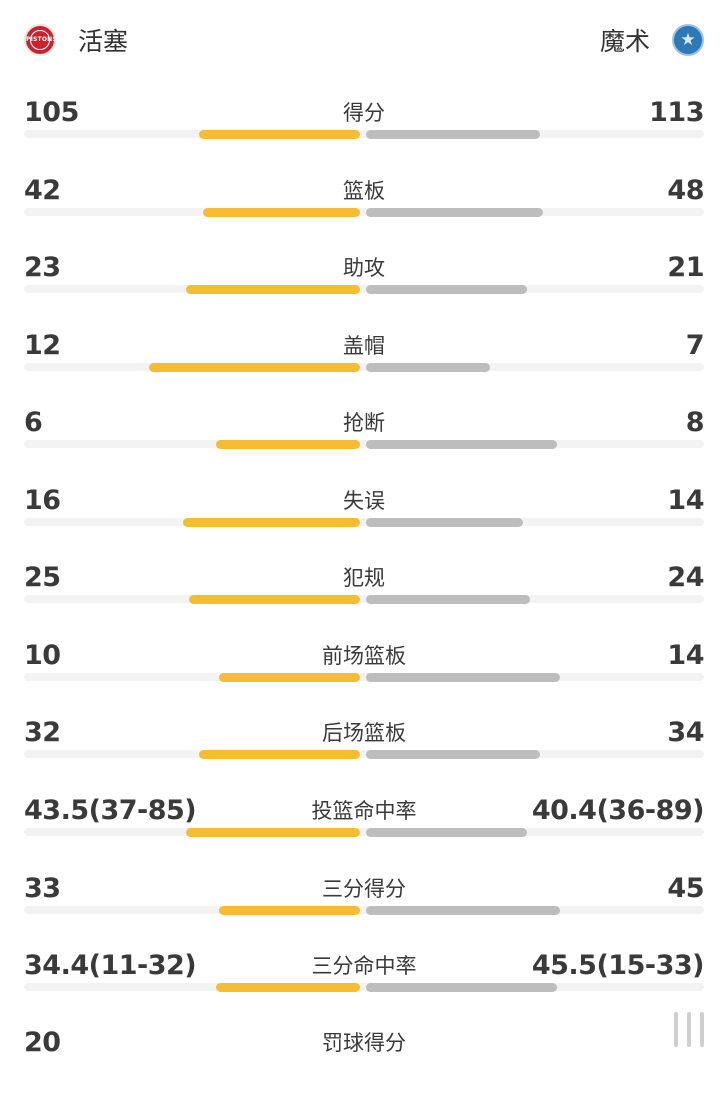 The width and height of the screenshot is (720, 1105). Describe the element at coordinates (51, 112) in the screenshot. I see `home-stat-value: 105` at that location.